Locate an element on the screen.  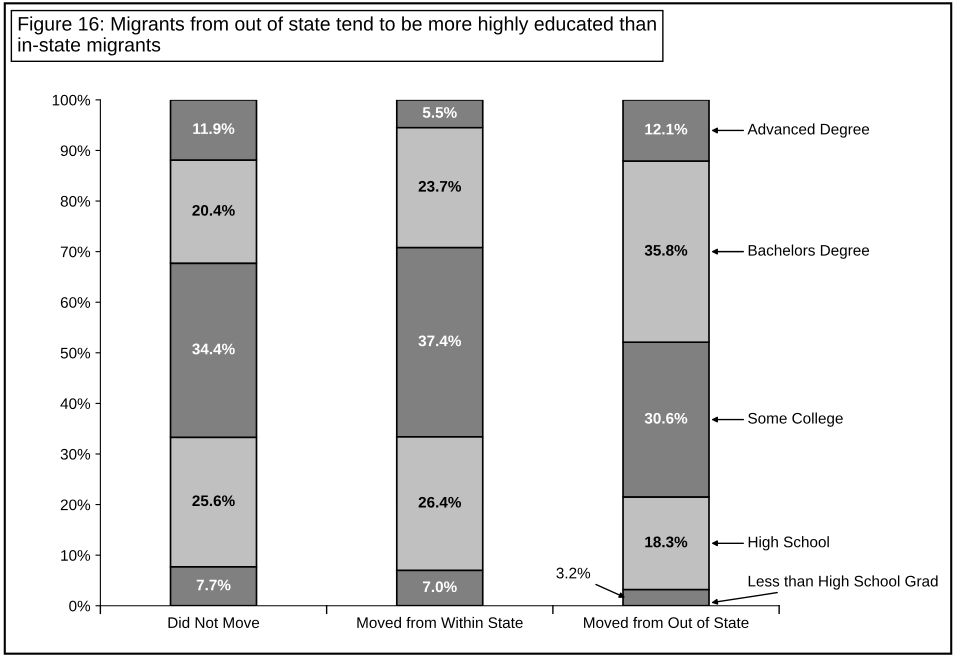
data-label: 34.4% is located at coordinates (213, 349).